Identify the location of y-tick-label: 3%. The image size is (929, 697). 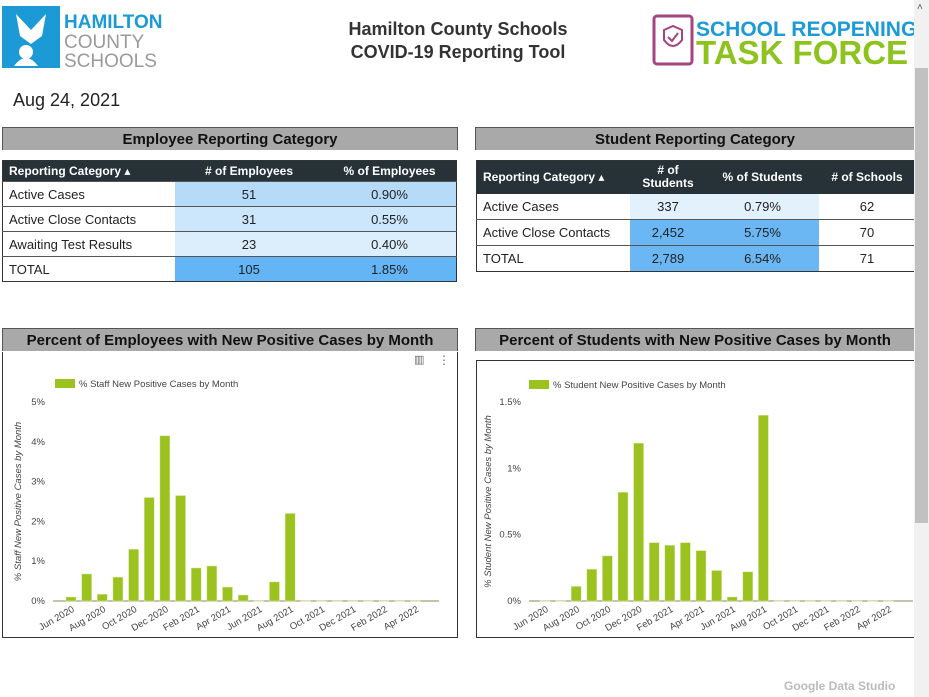
(38, 482).